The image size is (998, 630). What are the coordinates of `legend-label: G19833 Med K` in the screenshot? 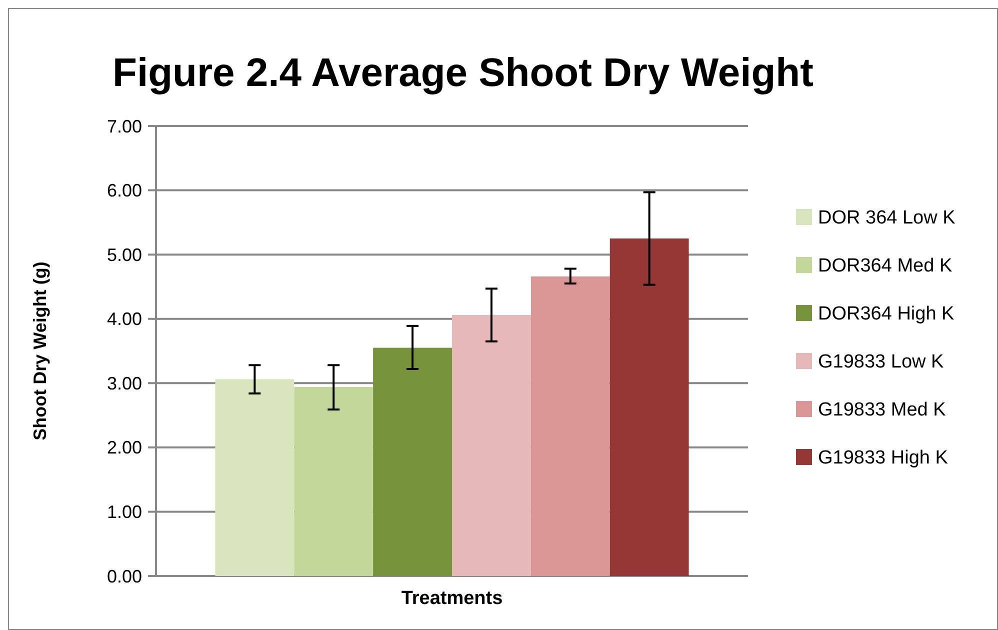 It's located at (882, 410).